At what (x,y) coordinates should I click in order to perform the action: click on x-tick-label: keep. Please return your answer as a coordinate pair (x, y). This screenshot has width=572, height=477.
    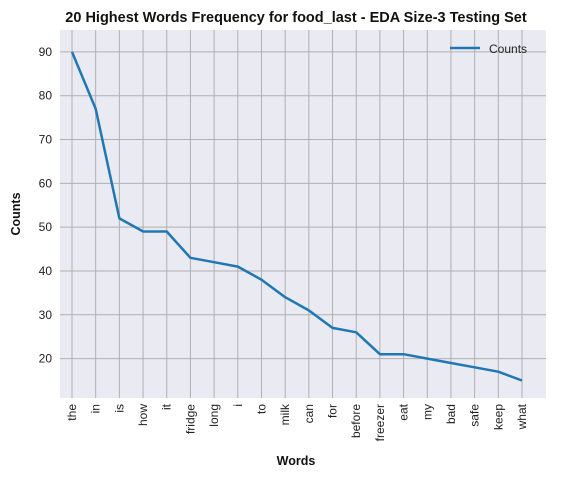
    Looking at the image, I should click on (498, 417).